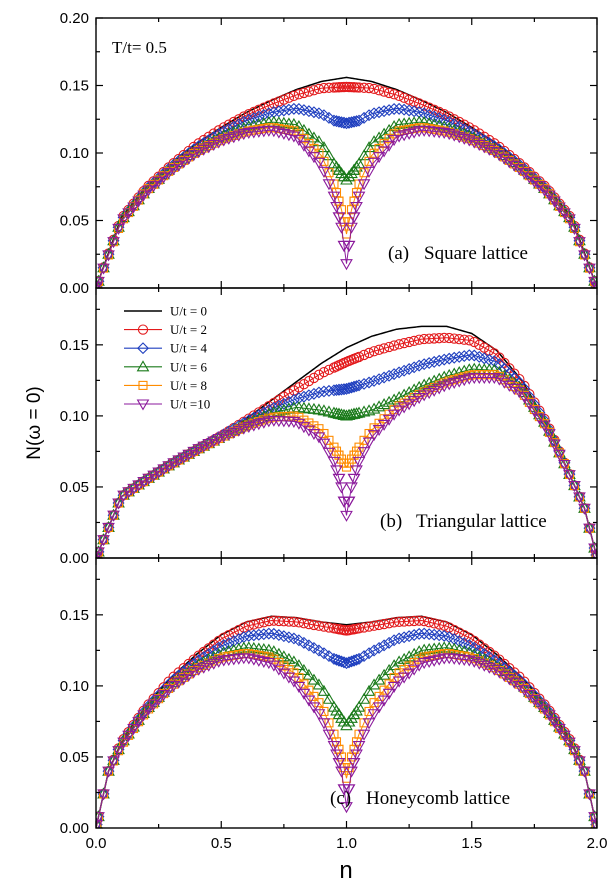 The image size is (615, 890). What do you see at coordinates (188, 366) in the screenshot?
I see `legend-label: U/t = 6` at bounding box center [188, 366].